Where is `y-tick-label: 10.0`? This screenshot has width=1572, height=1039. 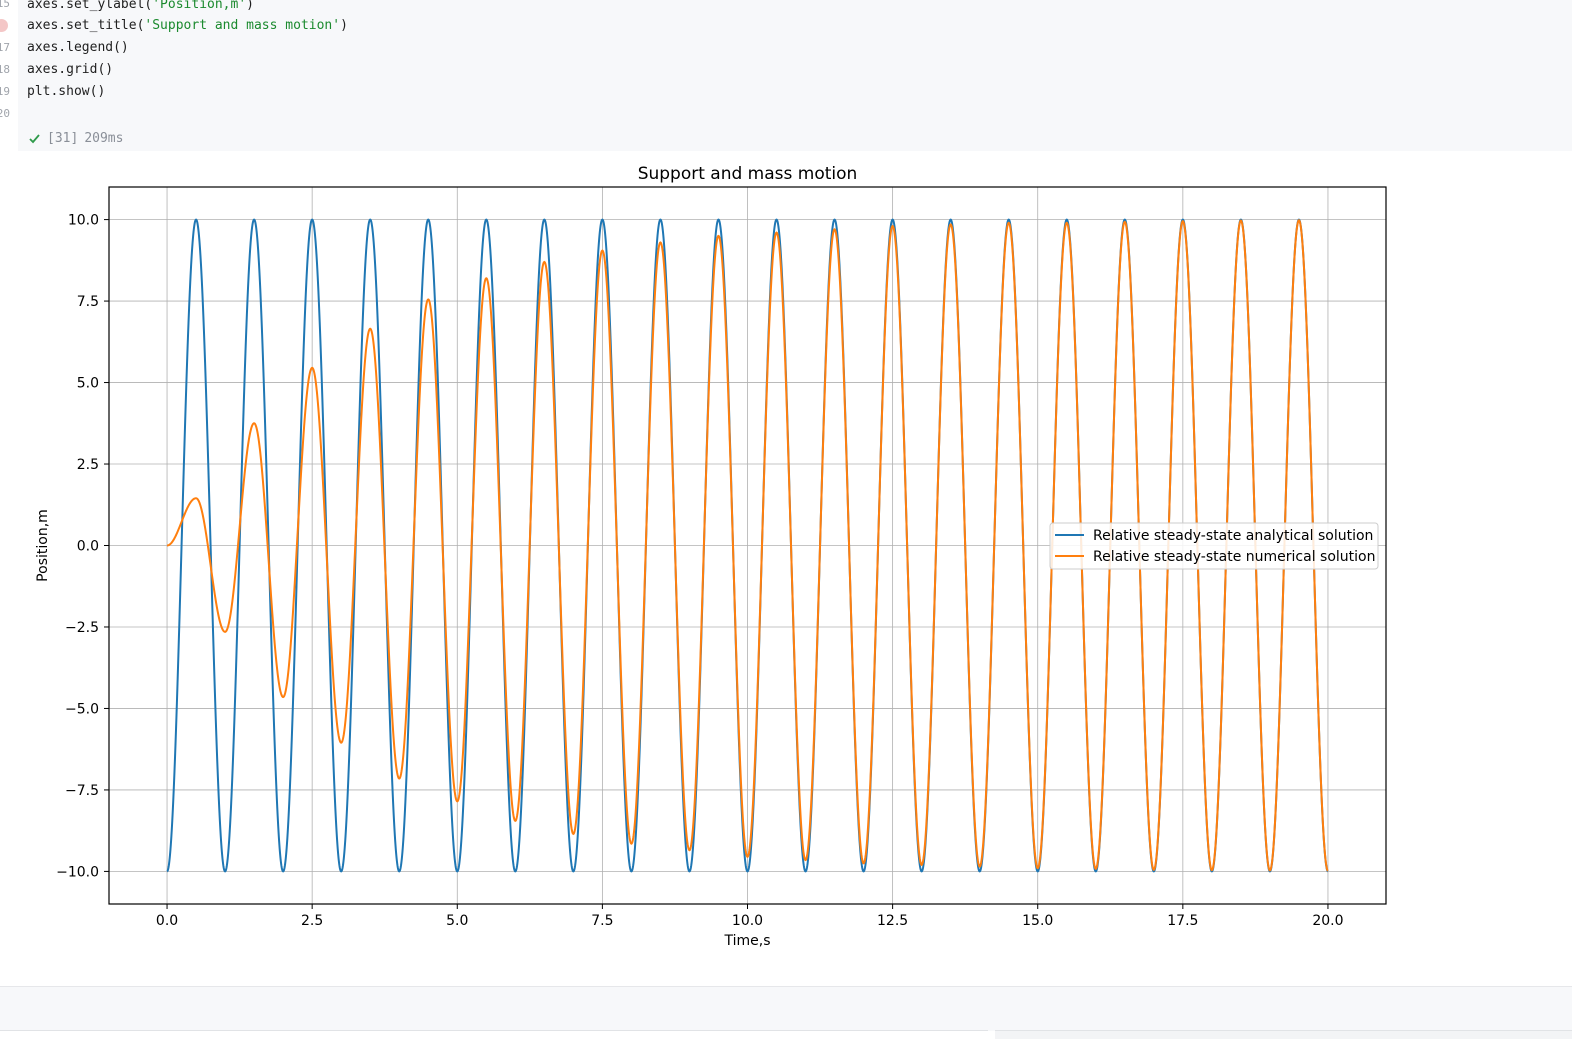 y-tick-label: 10.0 is located at coordinates (83, 221).